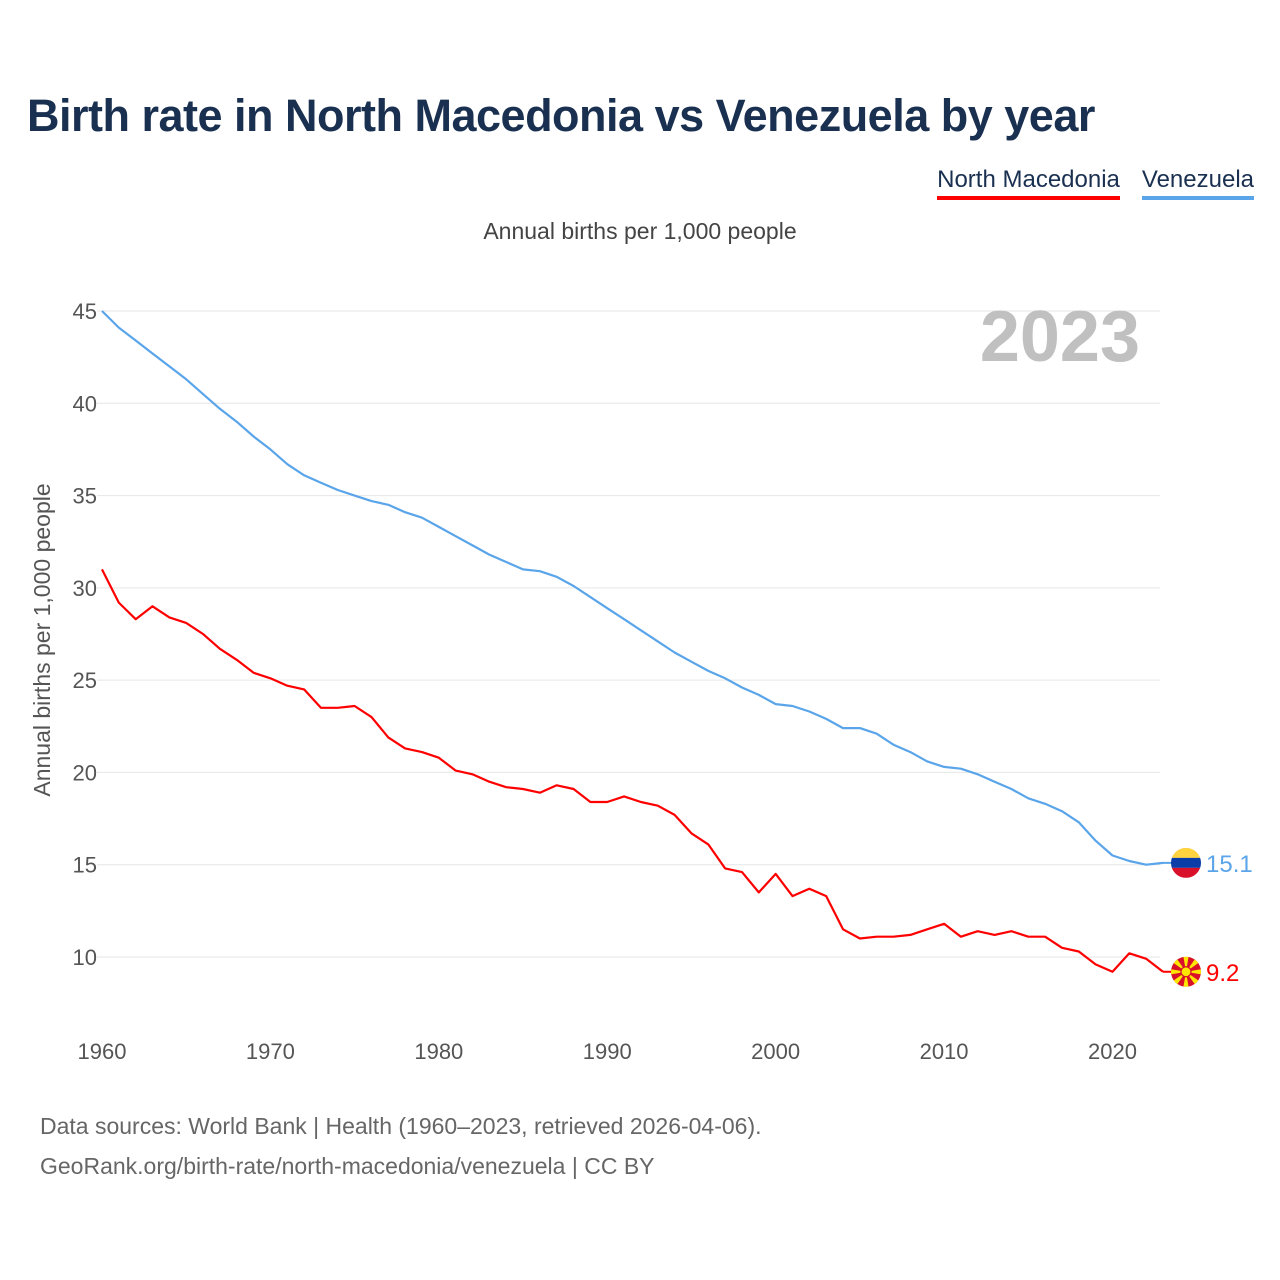  I want to click on y-tick-label: 10, so click(85, 957).